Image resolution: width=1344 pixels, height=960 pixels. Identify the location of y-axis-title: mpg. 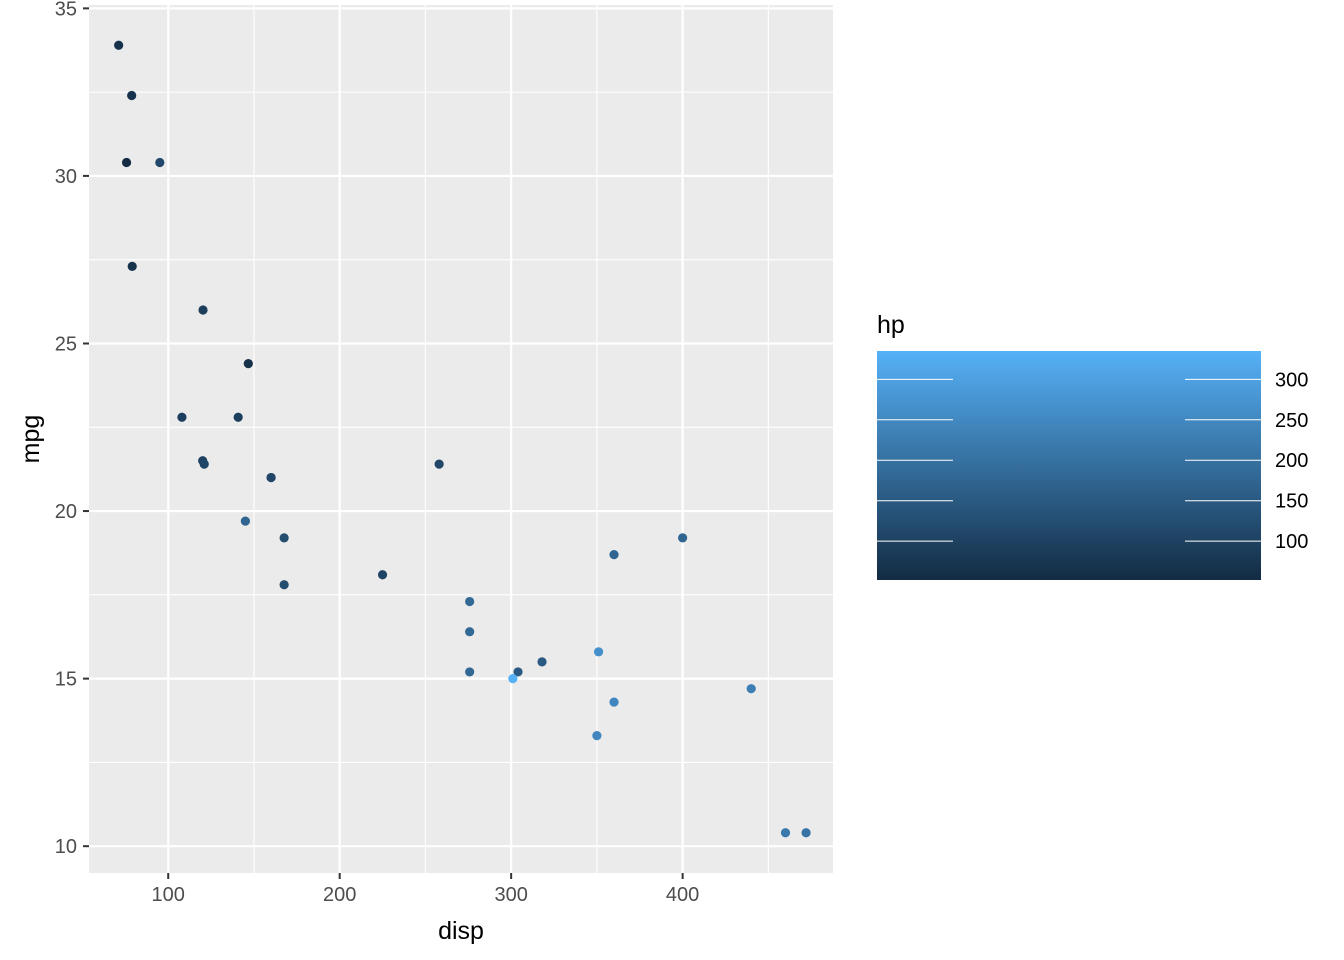
(31, 439).